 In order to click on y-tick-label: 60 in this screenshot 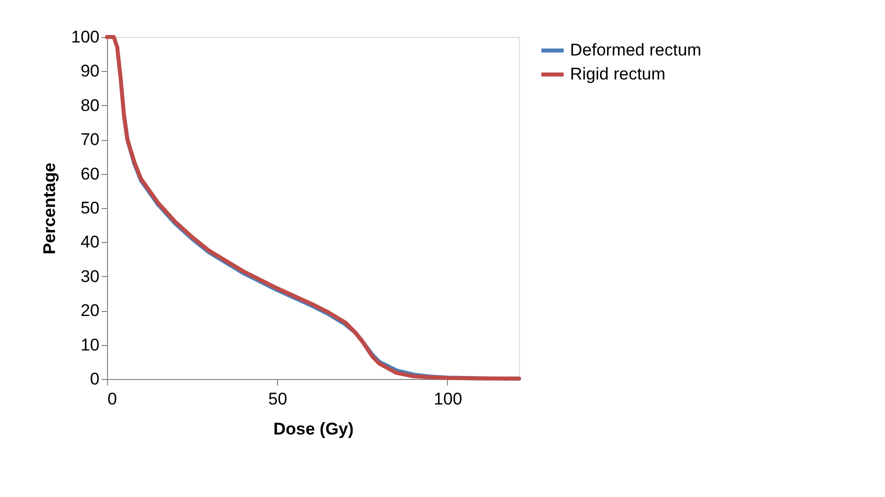, I will do `click(90, 174)`.